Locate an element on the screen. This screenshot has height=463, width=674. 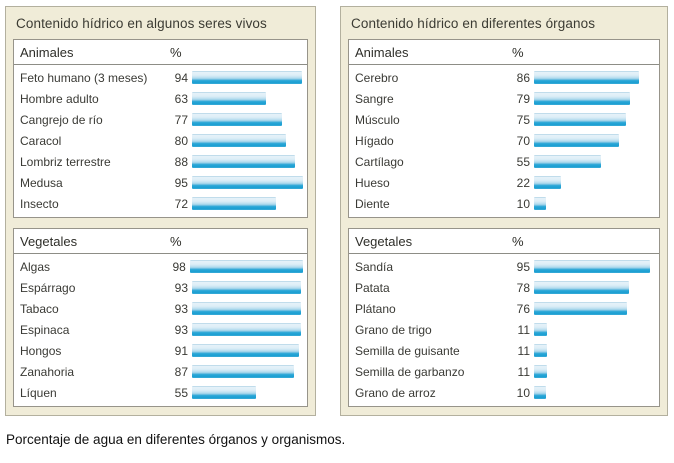
row-label: Caracol is located at coordinates (41, 140).